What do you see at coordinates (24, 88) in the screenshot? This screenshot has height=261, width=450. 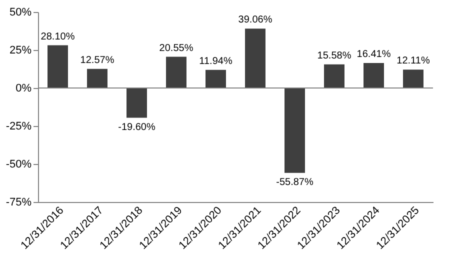 I see `y-tick-label: 0%` at bounding box center [24, 88].